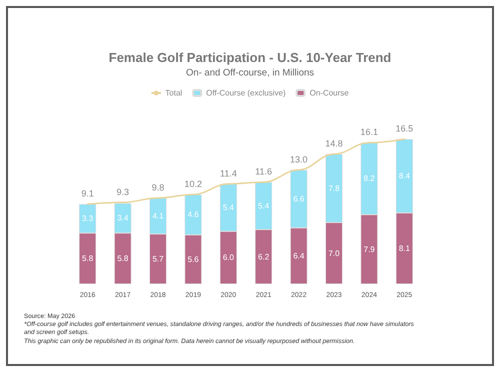  I want to click on data-label: 5.7, so click(158, 259).